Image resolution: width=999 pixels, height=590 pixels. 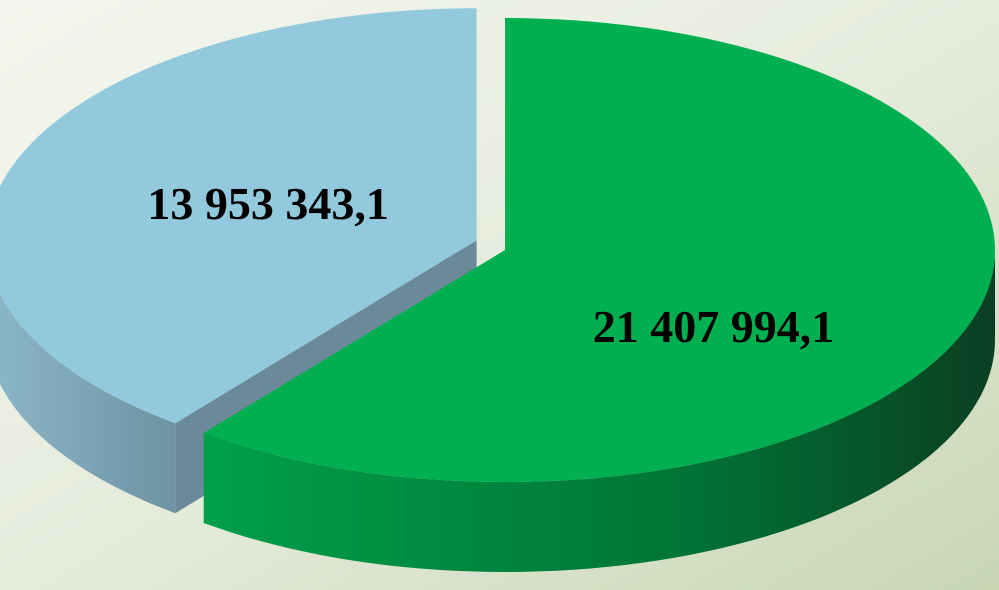 I want to click on data-label: 21 407 994,1, so click(x=714, y=326).